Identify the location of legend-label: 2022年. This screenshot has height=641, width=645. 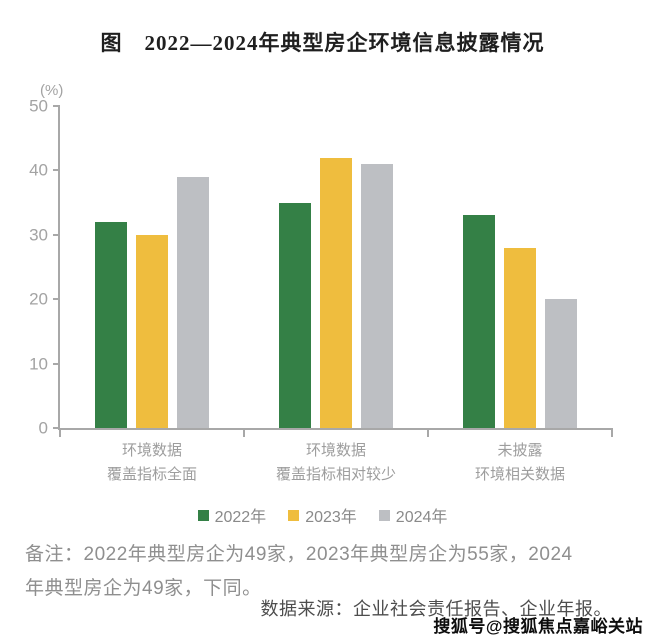
(240, 517).